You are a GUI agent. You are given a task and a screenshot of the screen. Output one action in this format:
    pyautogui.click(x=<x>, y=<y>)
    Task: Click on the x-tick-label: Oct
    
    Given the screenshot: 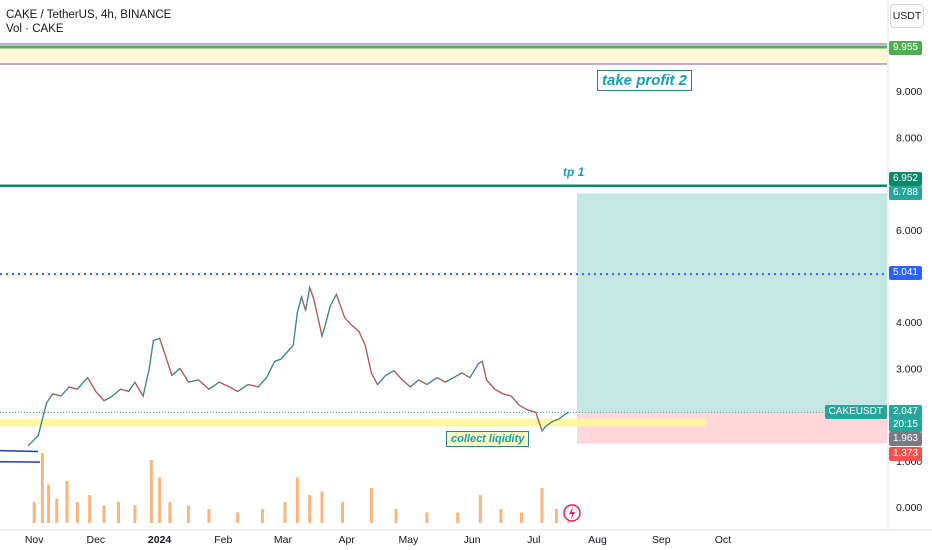 What is the action you would take?
    pyautogui.click(x=723, y=540)
    